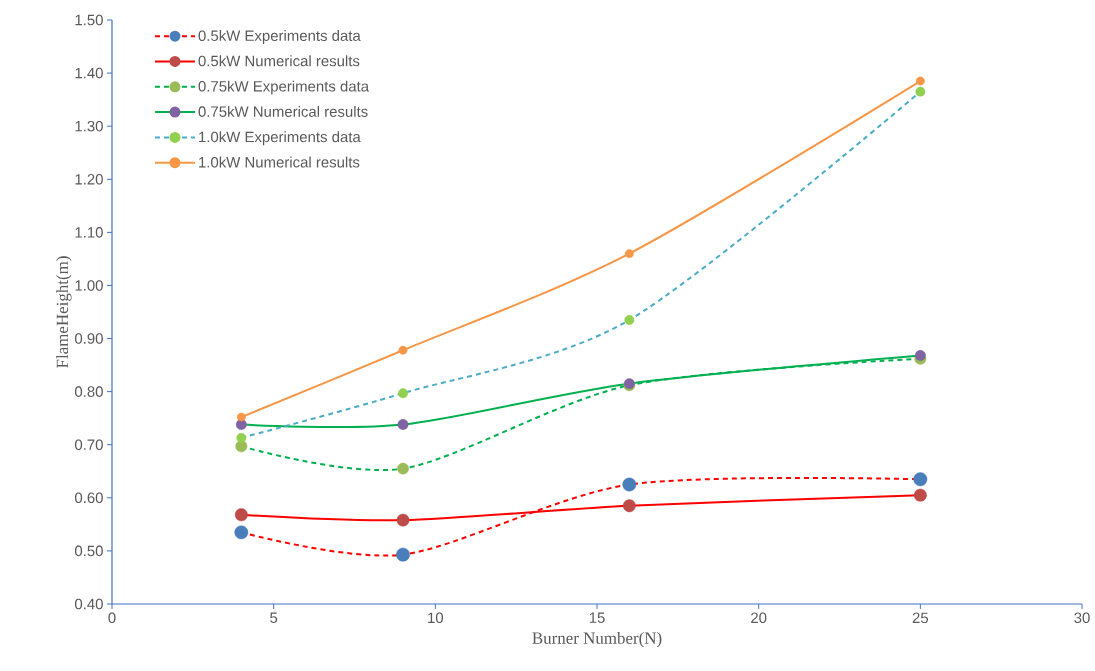  I want to click on legend-label: 0.75kW Experiments data, so click(284, 87).